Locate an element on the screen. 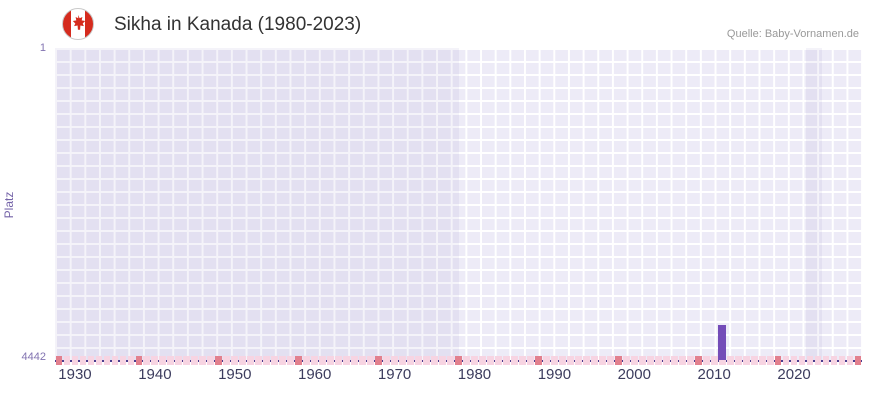 The height and width of the screenshot is (402, 873). page-title: Sikha in Kanada (1980-2023) is located at coordinates (238, 24).